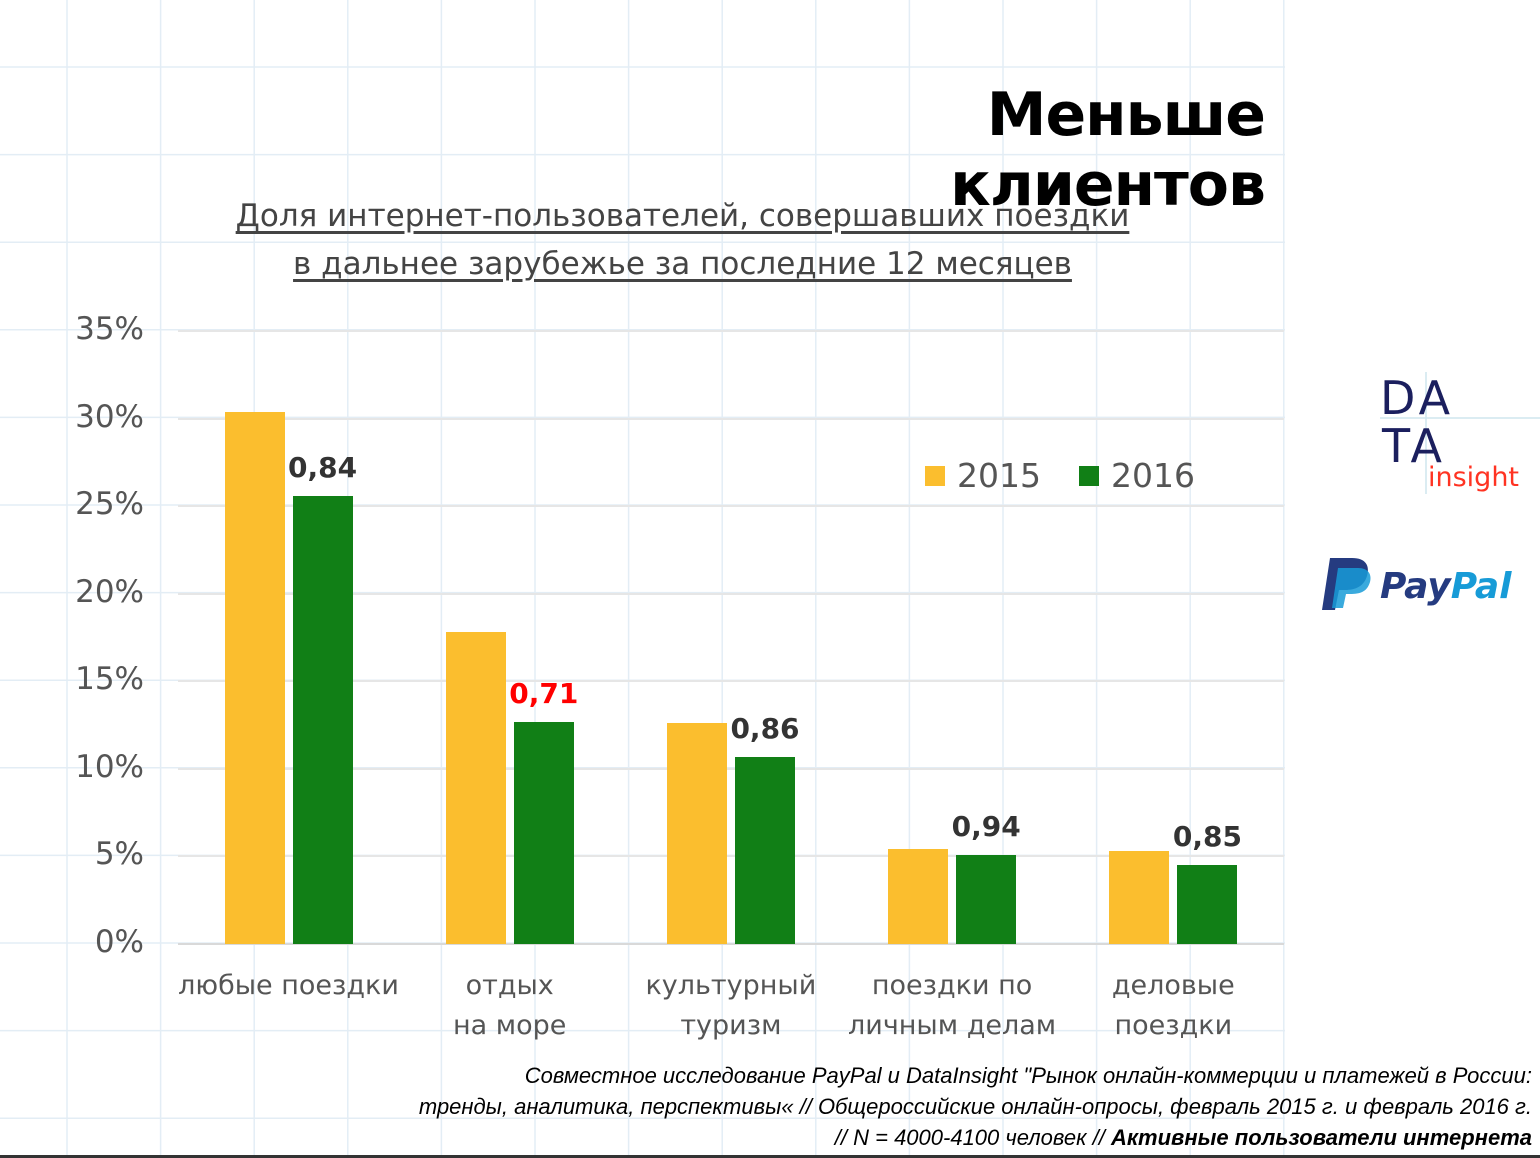  What do you see at coordinates (1321, 1137) in the screenshot?
I see `footnote-line3-bold: Активные пользователи интернета` at bounding box center [1321, 1137].